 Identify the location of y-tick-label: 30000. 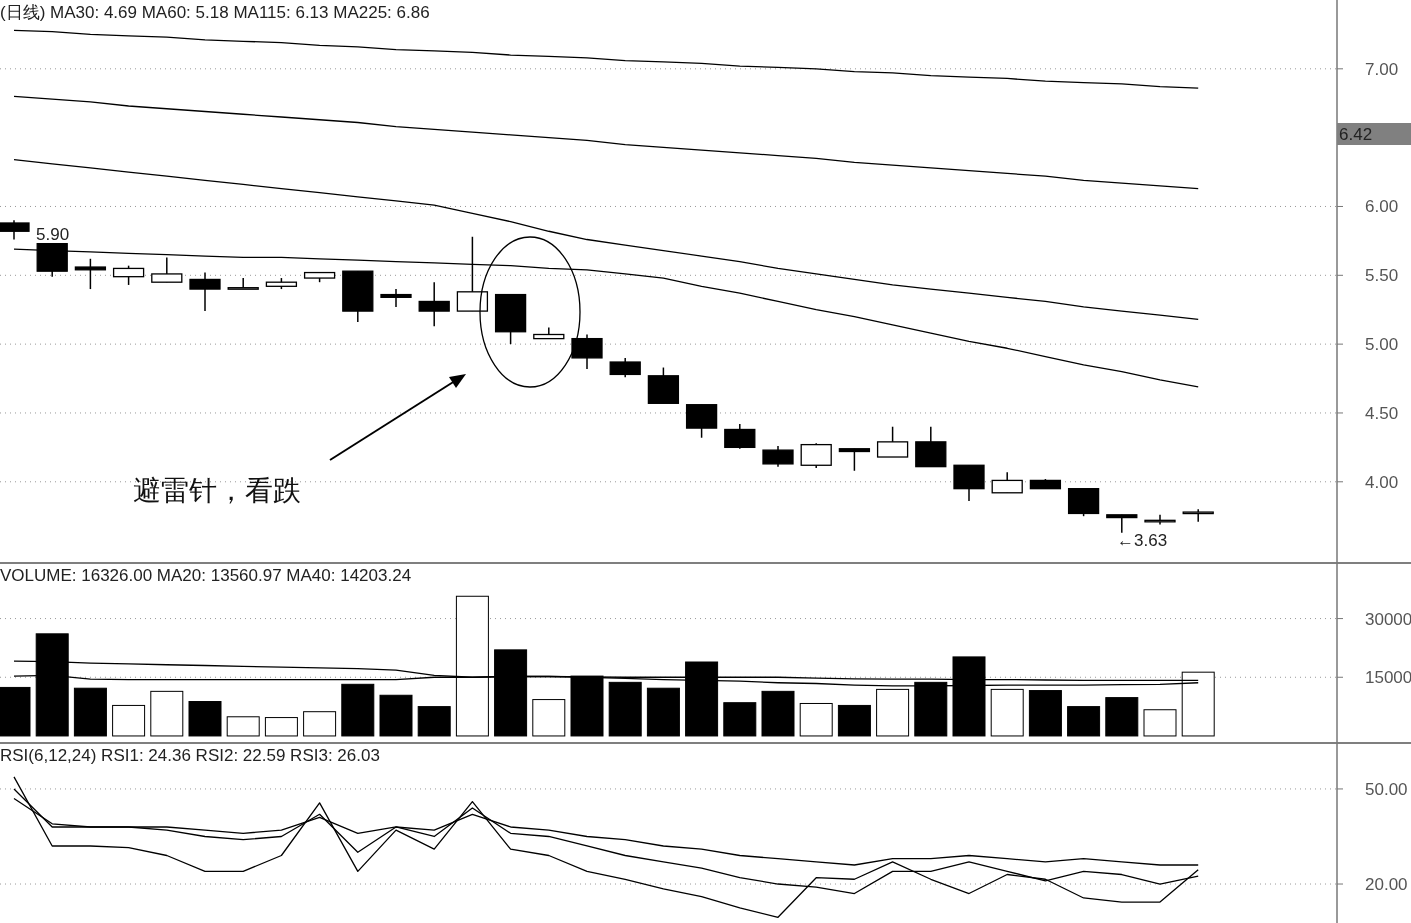
(1388, 619).